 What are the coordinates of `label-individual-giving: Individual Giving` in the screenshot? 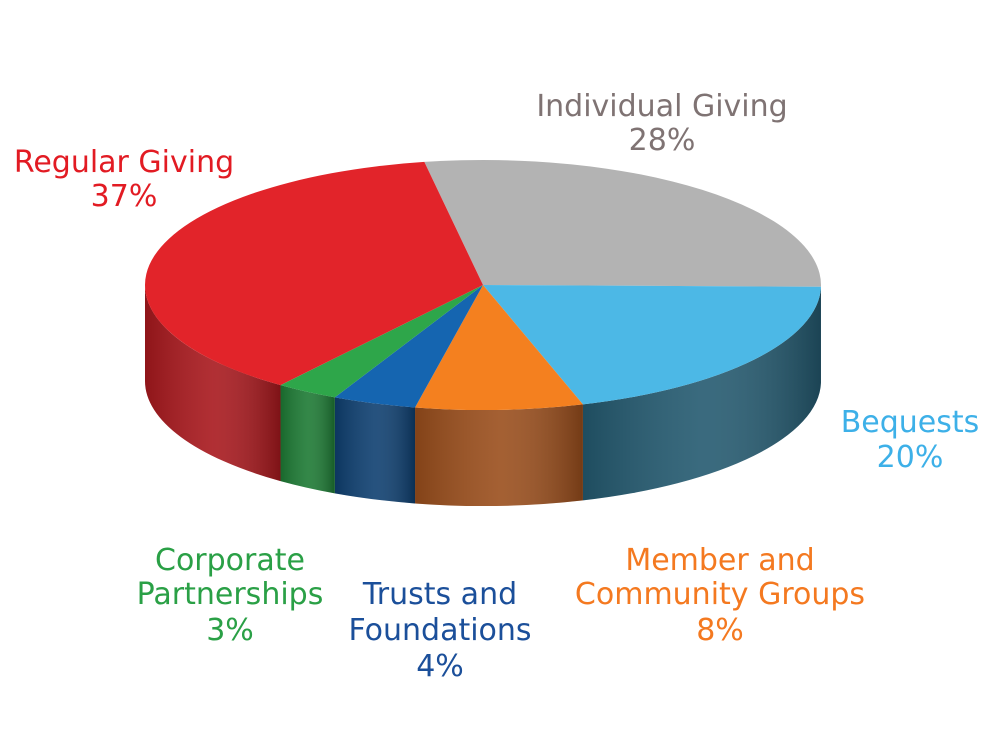 It's located at (661, 106).